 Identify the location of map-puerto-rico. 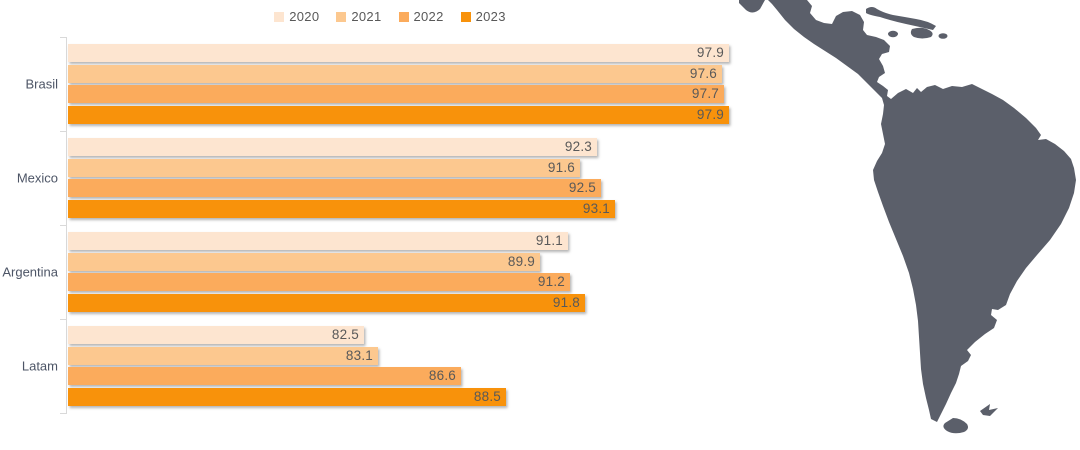
(943, 36).